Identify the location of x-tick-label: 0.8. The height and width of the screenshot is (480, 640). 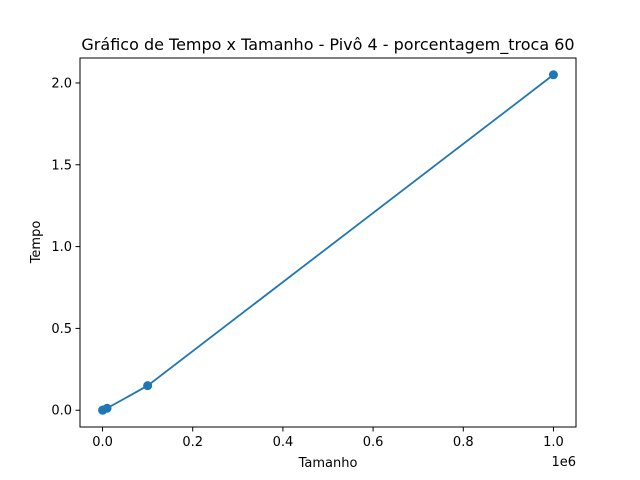
(463, 442).